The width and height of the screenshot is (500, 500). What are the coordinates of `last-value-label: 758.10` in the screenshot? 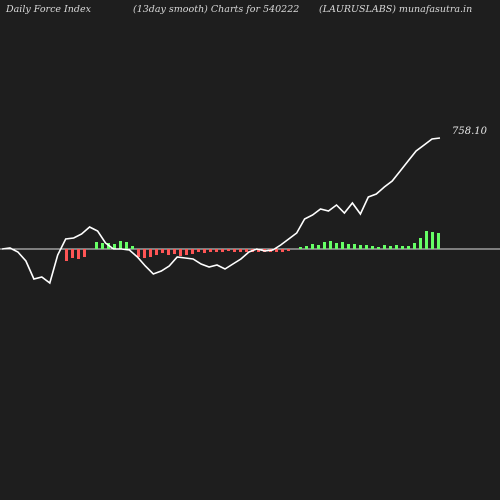 It's located at (470, 131).